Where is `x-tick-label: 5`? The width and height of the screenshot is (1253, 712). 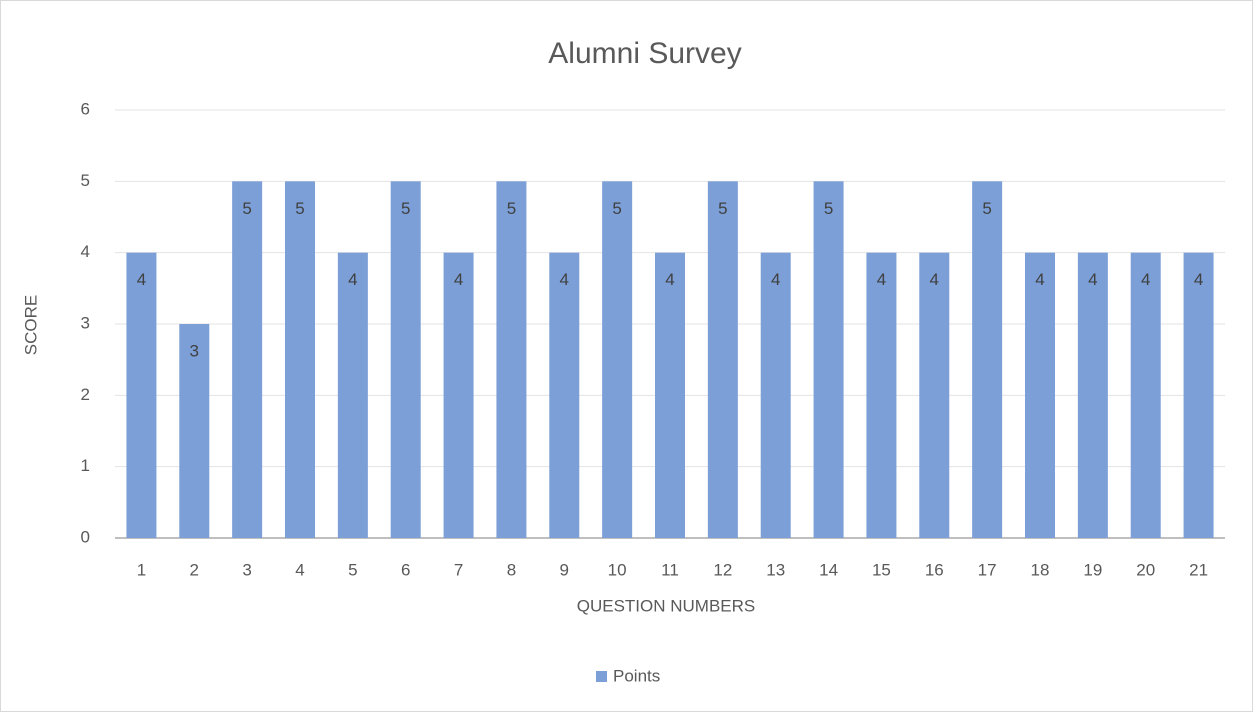
x-tick-label: 5 is located at coordinates (352, 569).